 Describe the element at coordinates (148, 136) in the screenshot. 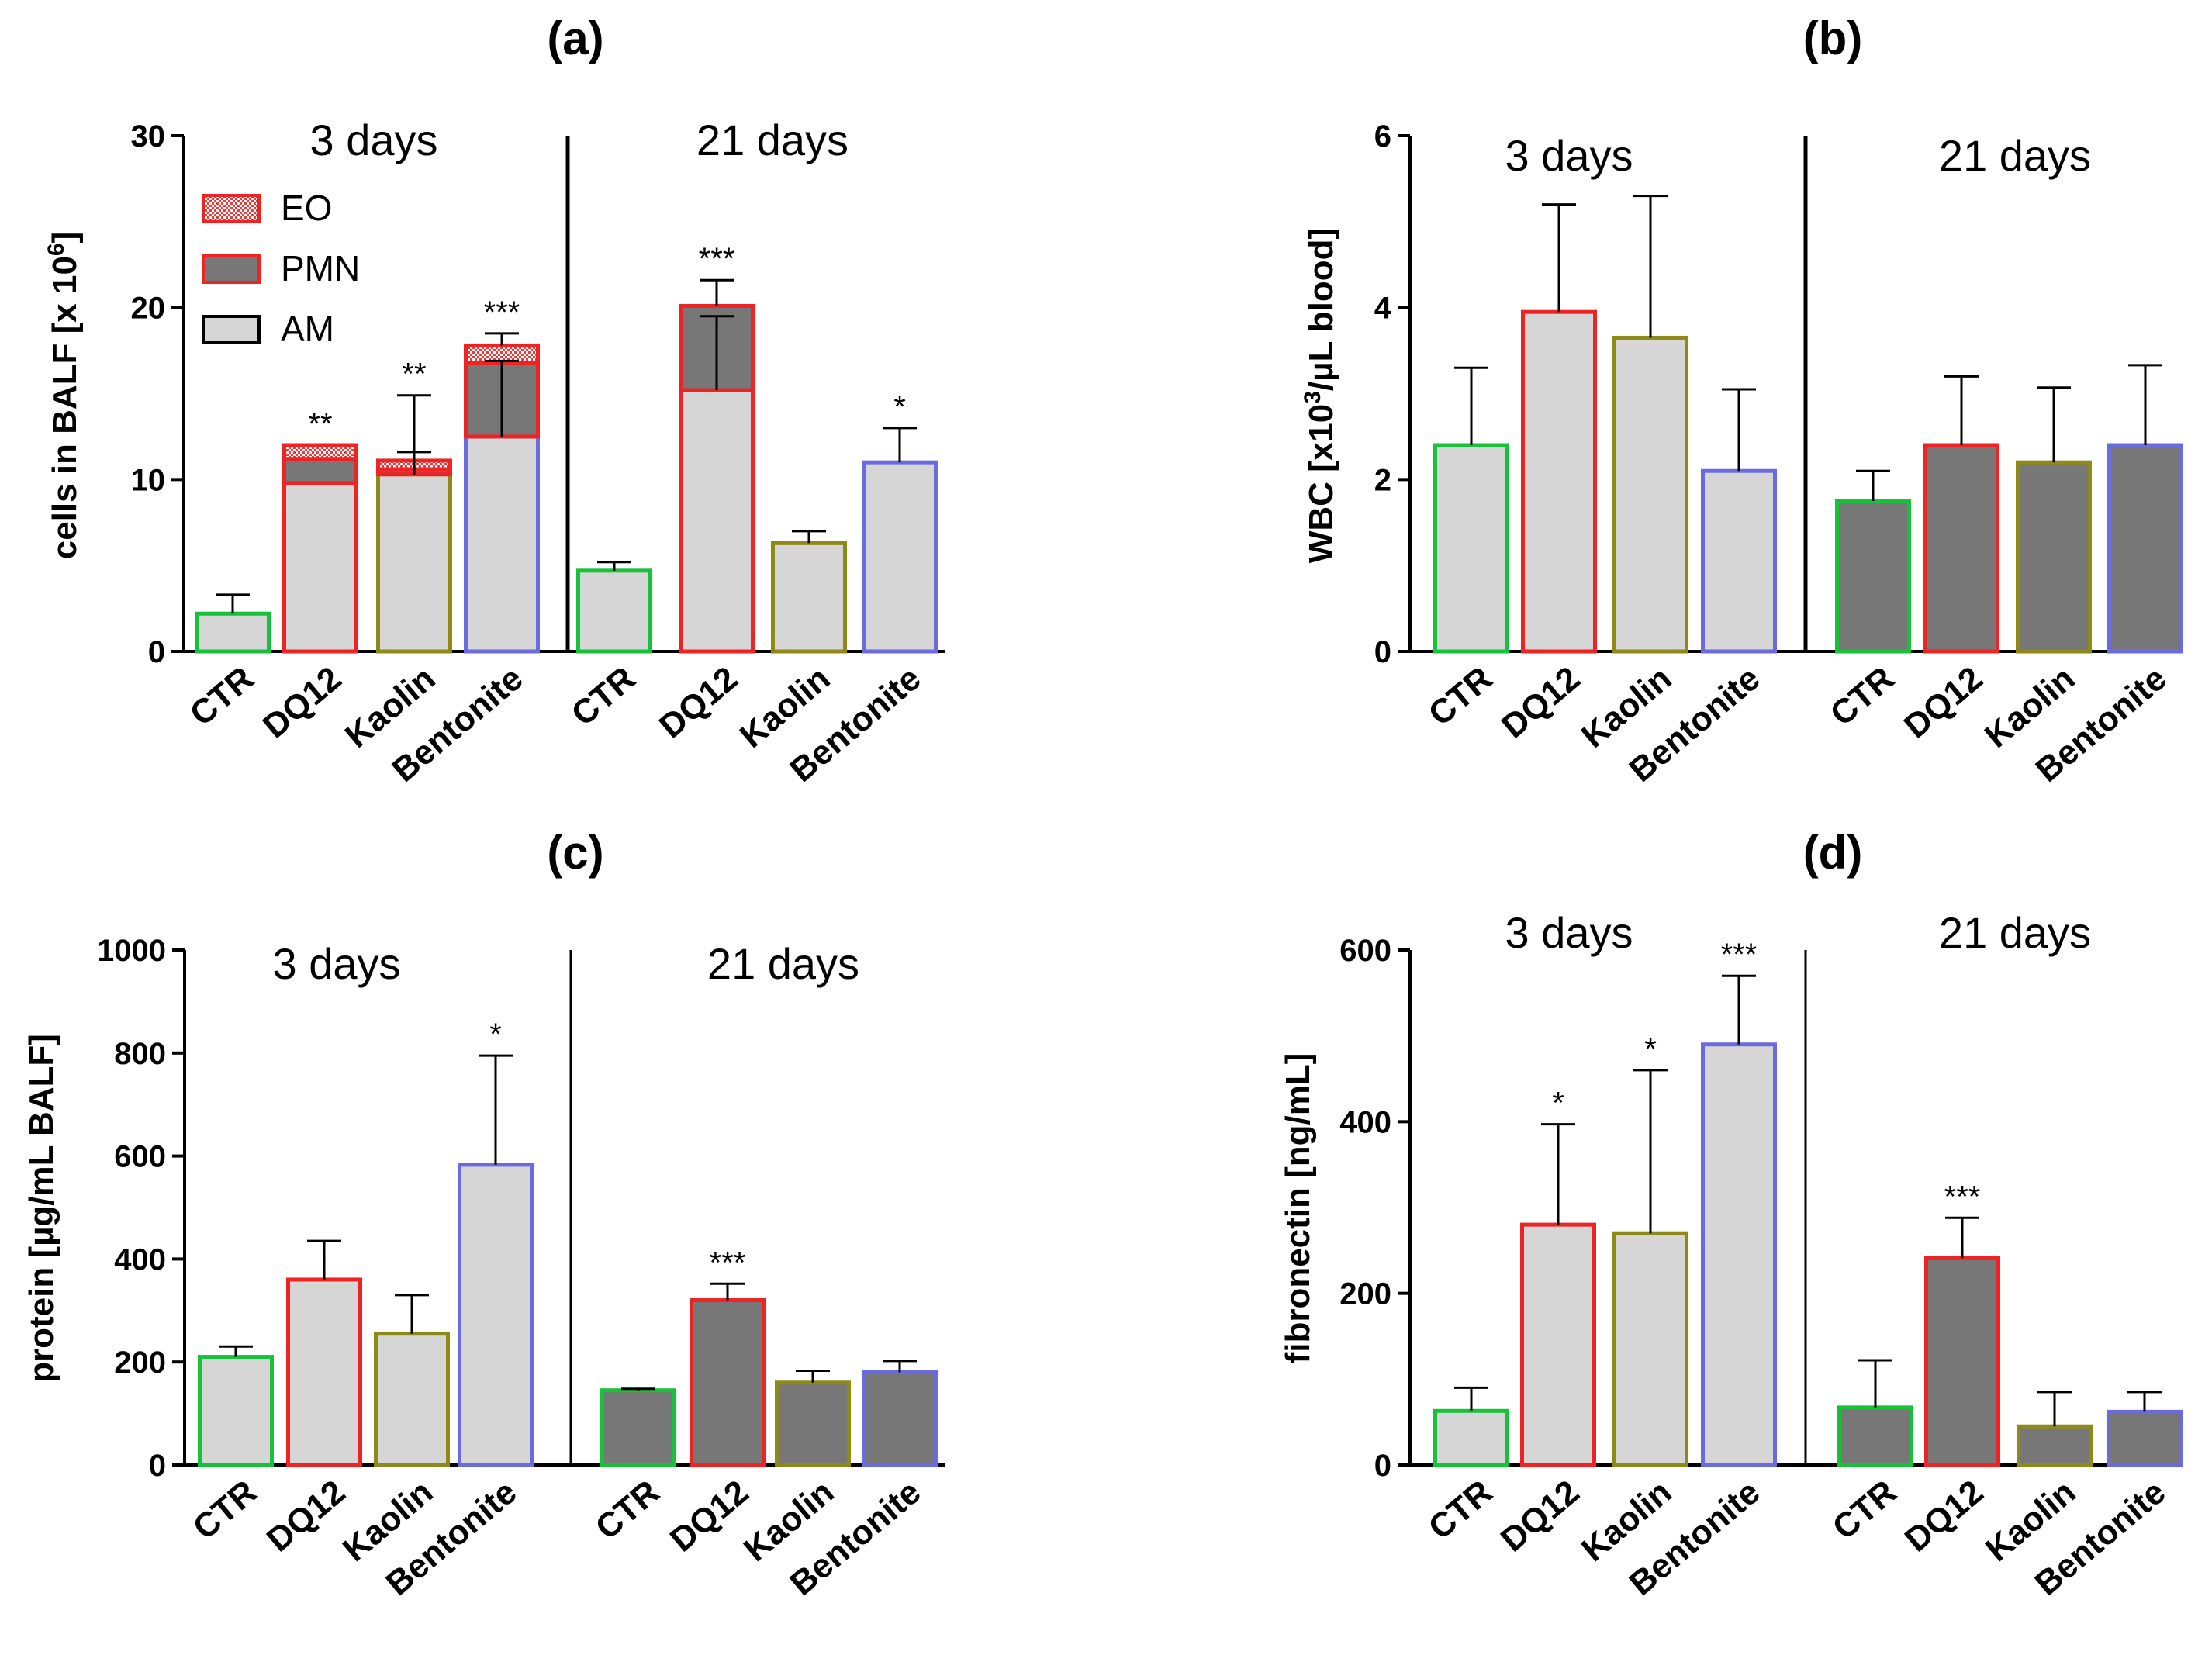

I see `y-tick-label: 30` at that location.